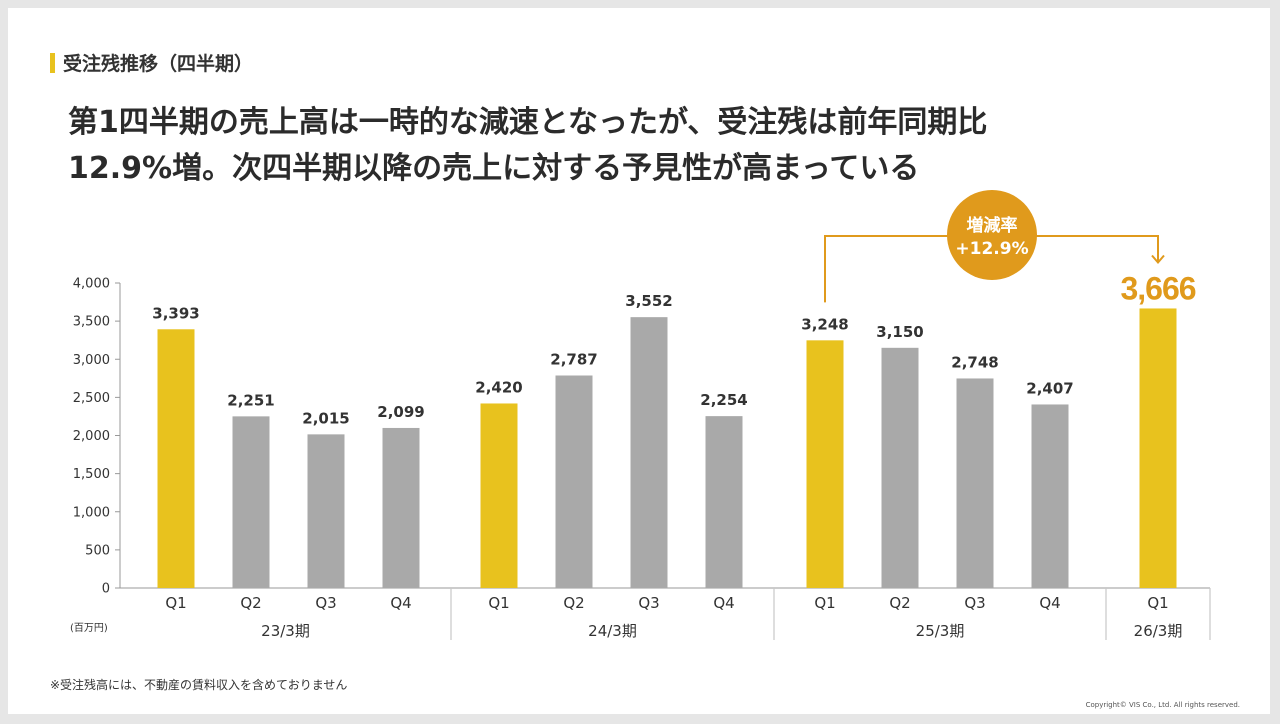 Image resolution: width=1280 pixels, height=724 pixels. I want to click on growth-rate-value: +12.9%, so click(991, 249).